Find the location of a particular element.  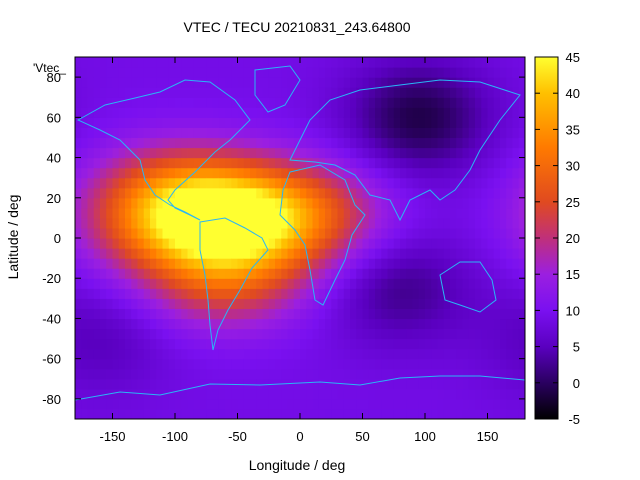

coastline-africa is located at coordinates (322, 235).